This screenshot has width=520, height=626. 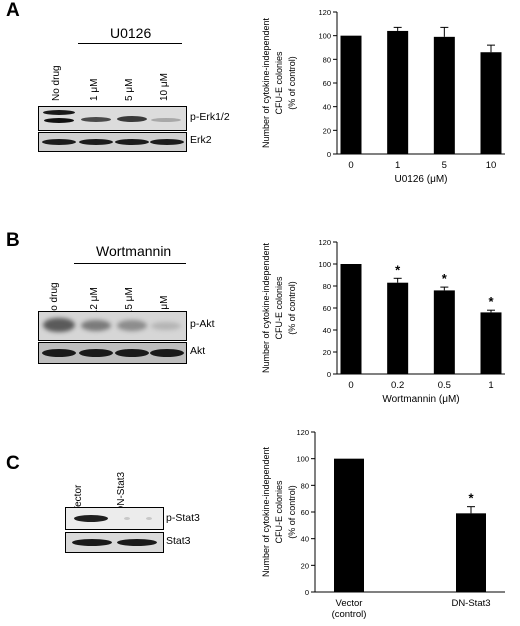 I want to click on panel-a-blot-top, so click(x=112, y=118).